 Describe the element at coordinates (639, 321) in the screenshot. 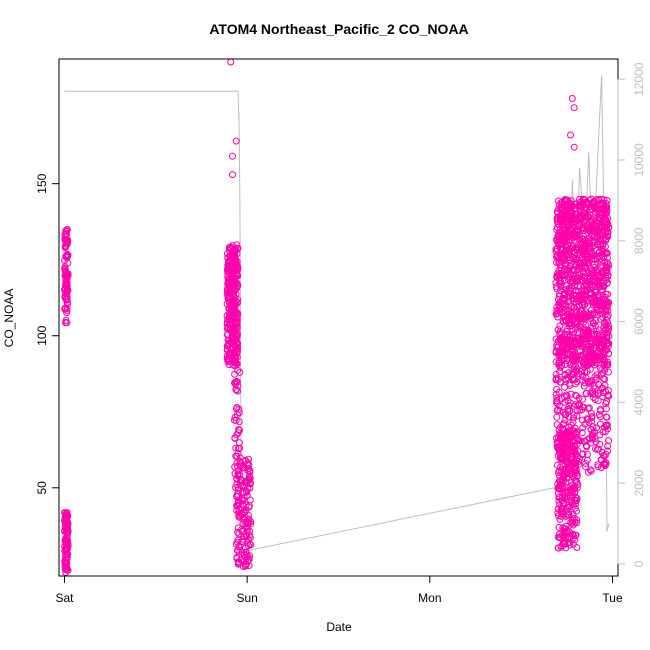

I see `y-right-tick-label: 6000` at that location.